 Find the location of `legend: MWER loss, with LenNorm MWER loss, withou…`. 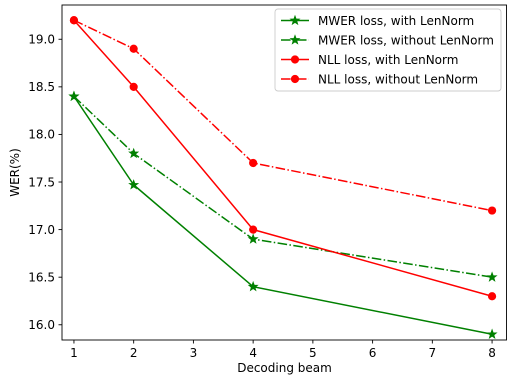

legend: MWER loss, with LenNorm MWER loss, withou… is located at coordinates (388, 50).